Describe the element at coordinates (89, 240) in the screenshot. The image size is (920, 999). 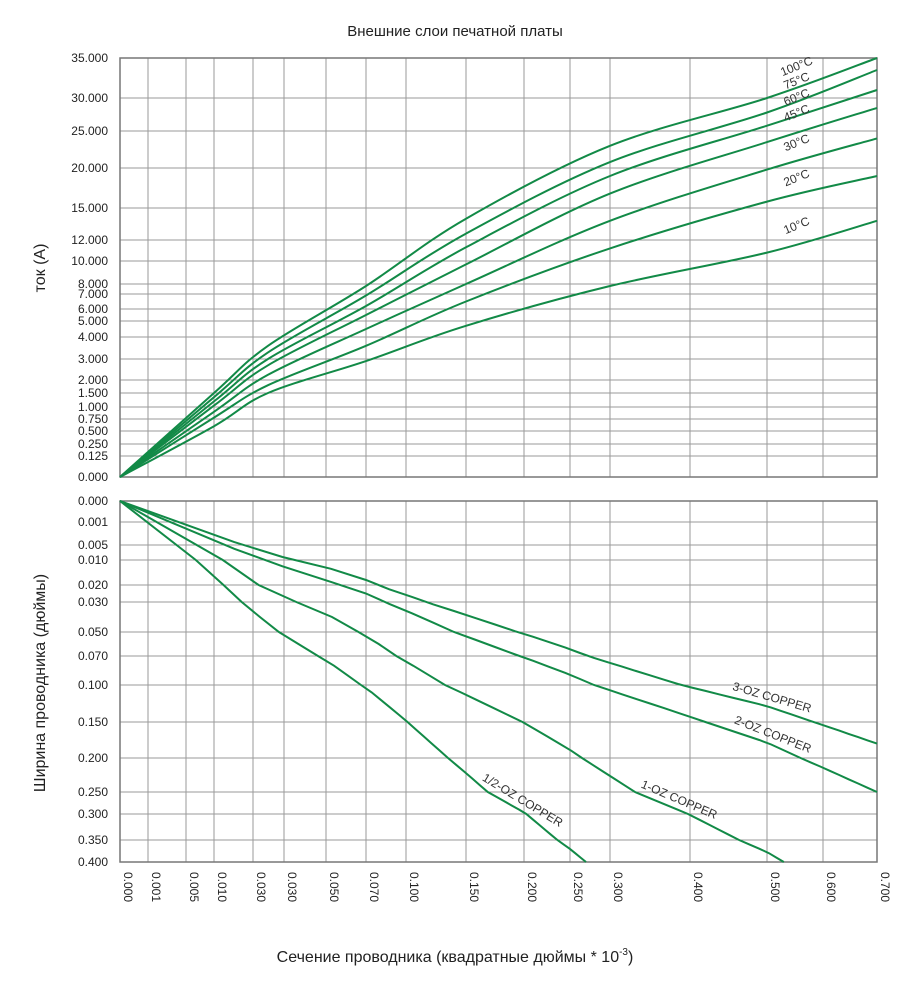
I see `y-tick-label: 12.000` at that location.